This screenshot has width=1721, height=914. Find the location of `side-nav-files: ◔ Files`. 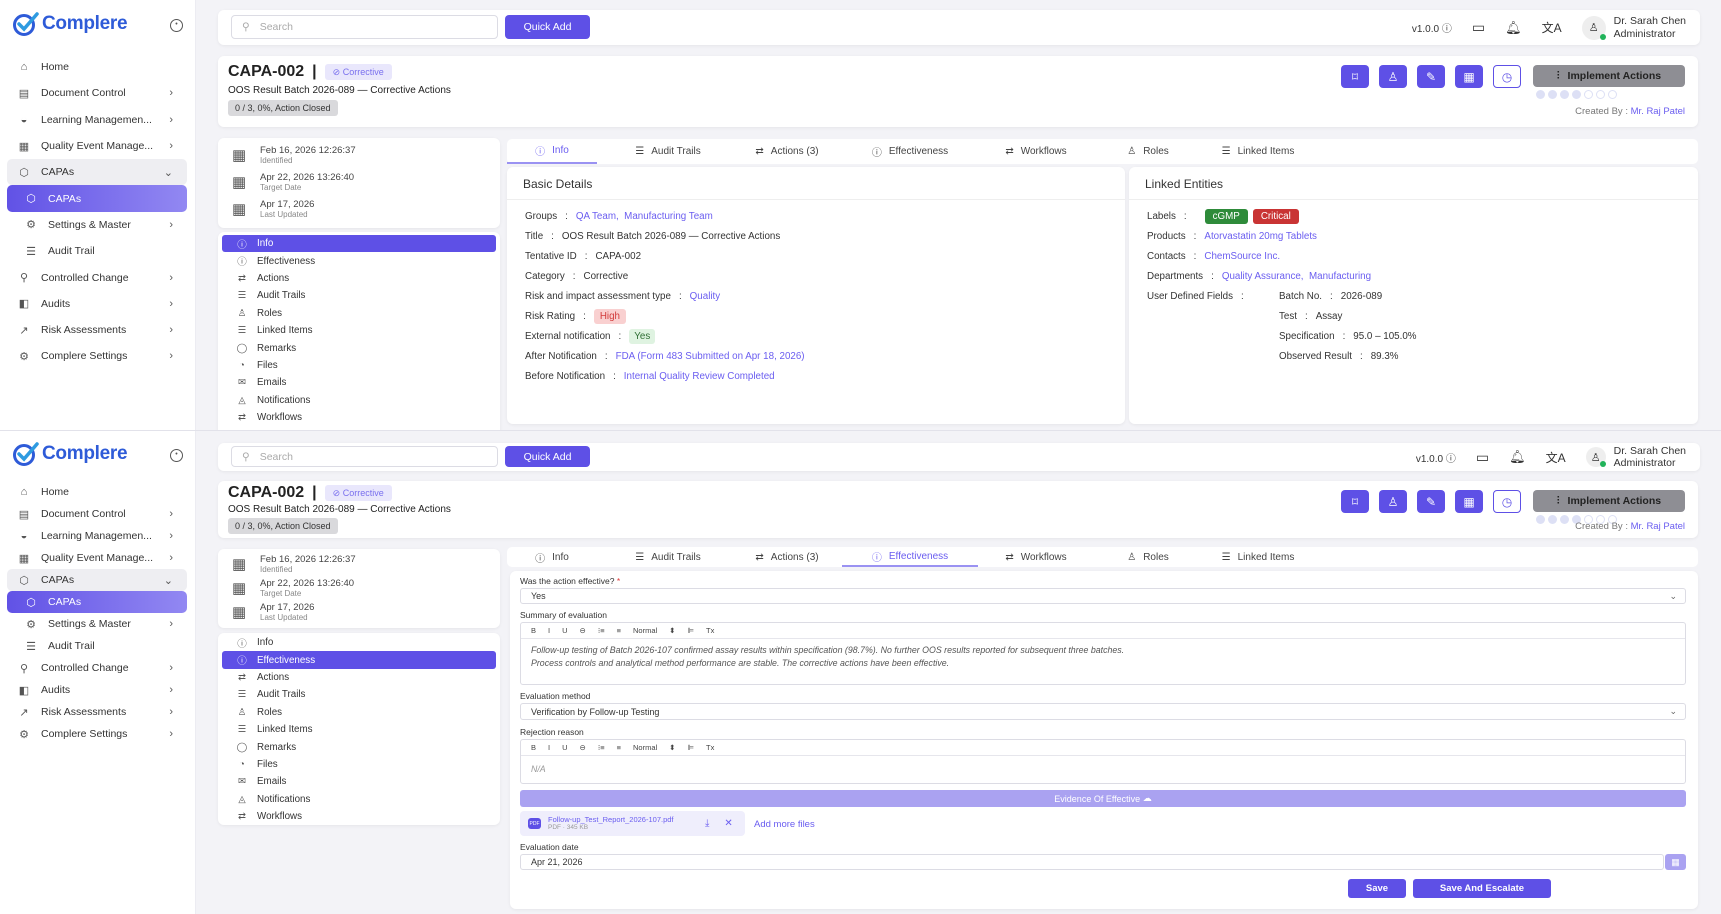

side-nav-files: ◔ Files is located at coordinates (359, 764).